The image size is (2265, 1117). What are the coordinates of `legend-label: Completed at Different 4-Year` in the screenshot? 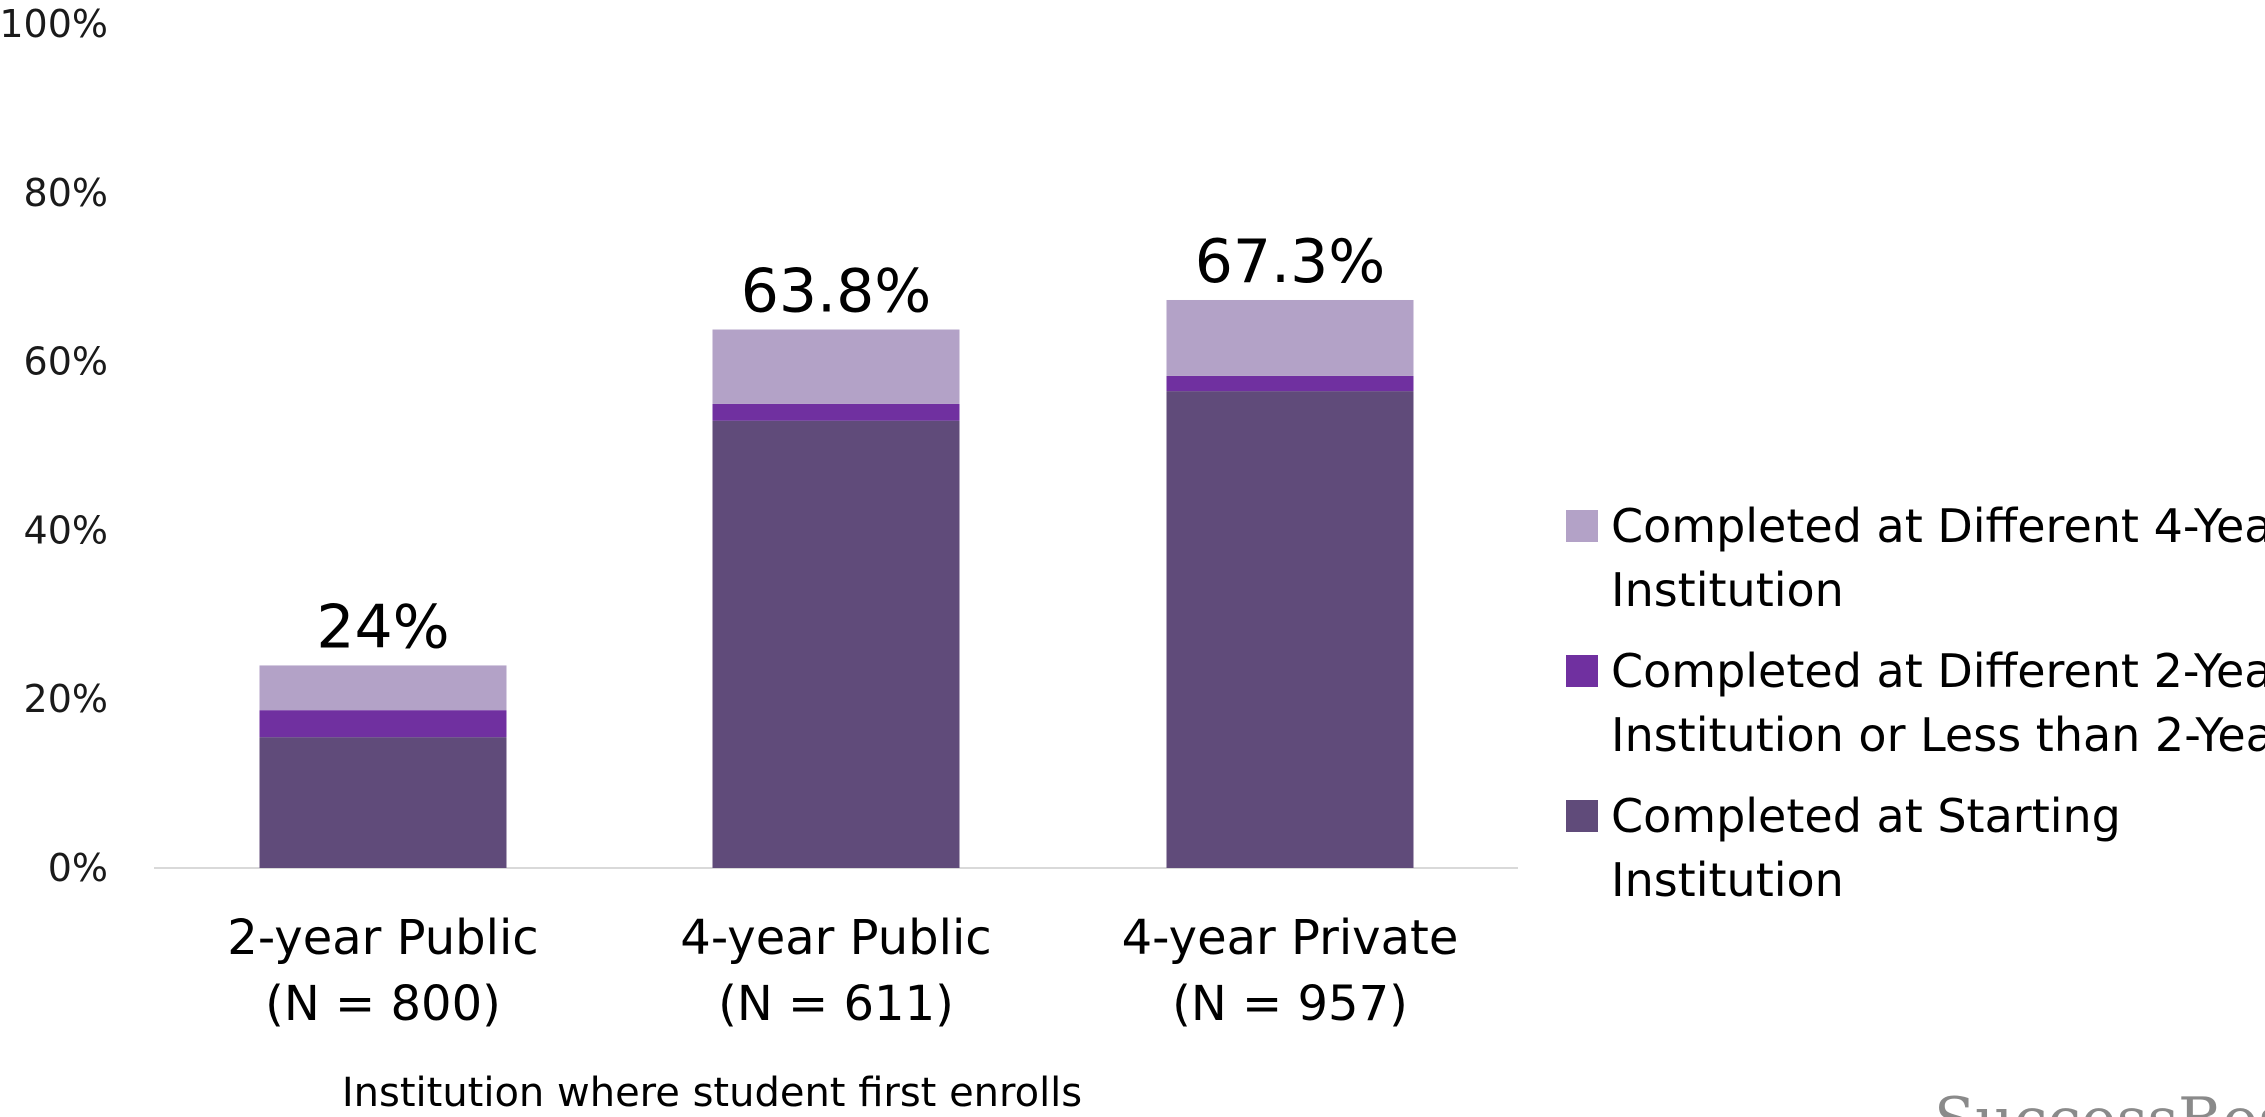 It's located at (1938, 526).